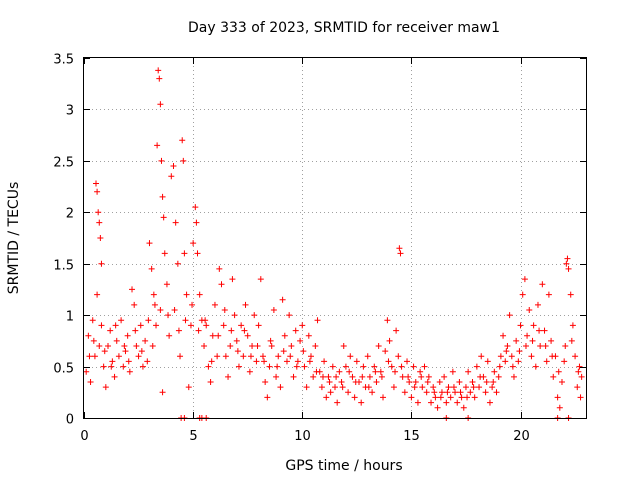  I want to click on y-tick-label: 3.5, so click(63, 60).